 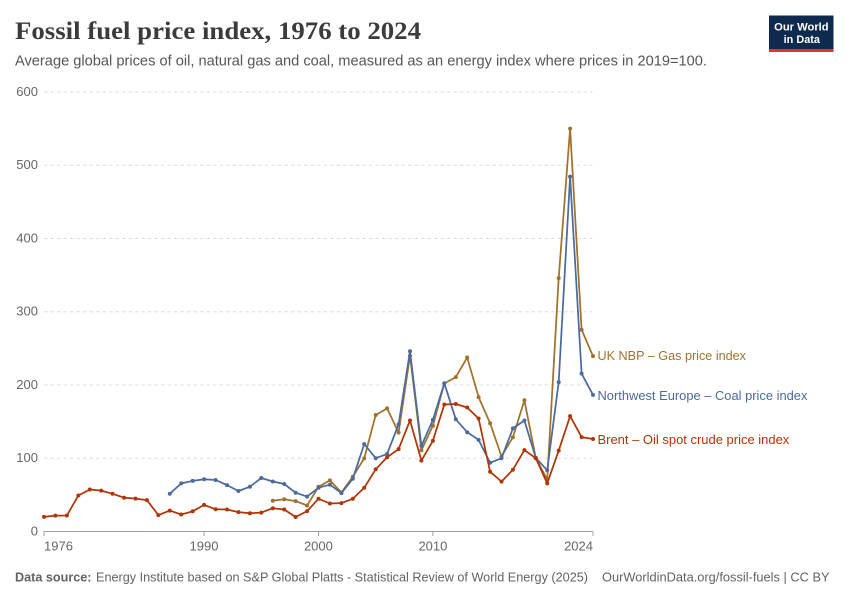 I want to click on svg-text: 1976, so click(x=58, y=546).